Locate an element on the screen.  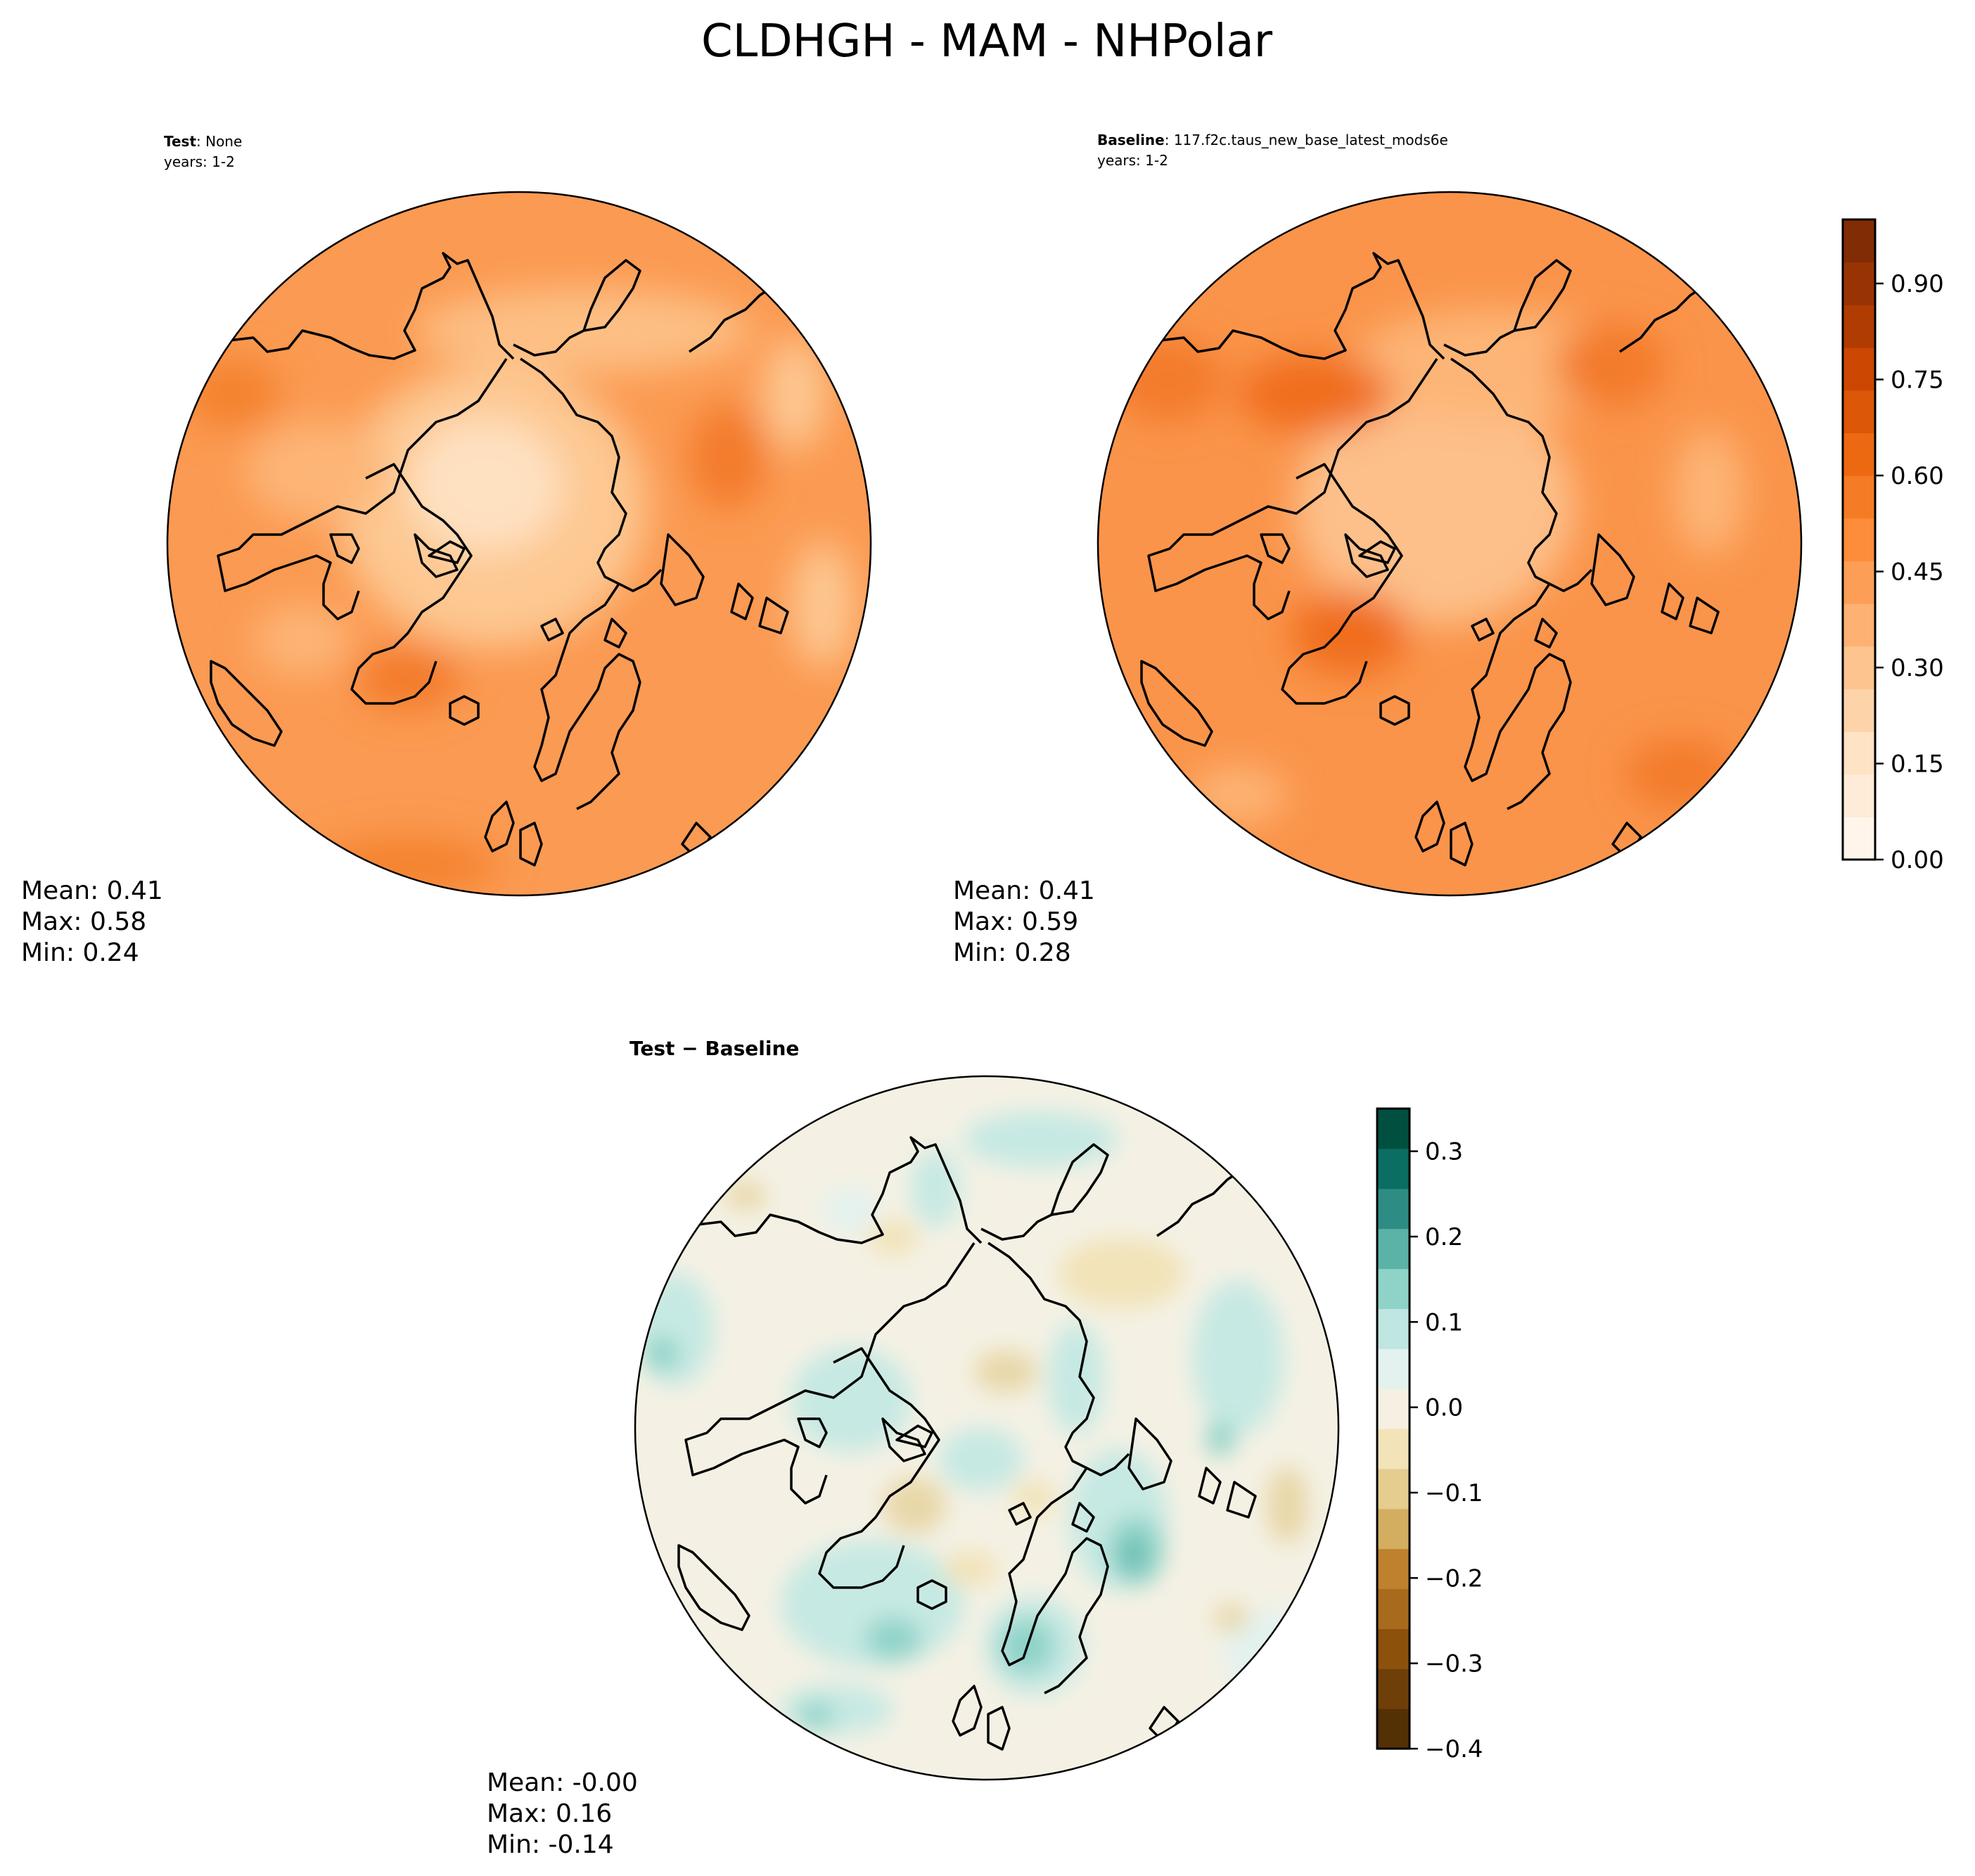
diff-colorbar-tick-label: 0.1 is located at coordinates (1444, 1322).